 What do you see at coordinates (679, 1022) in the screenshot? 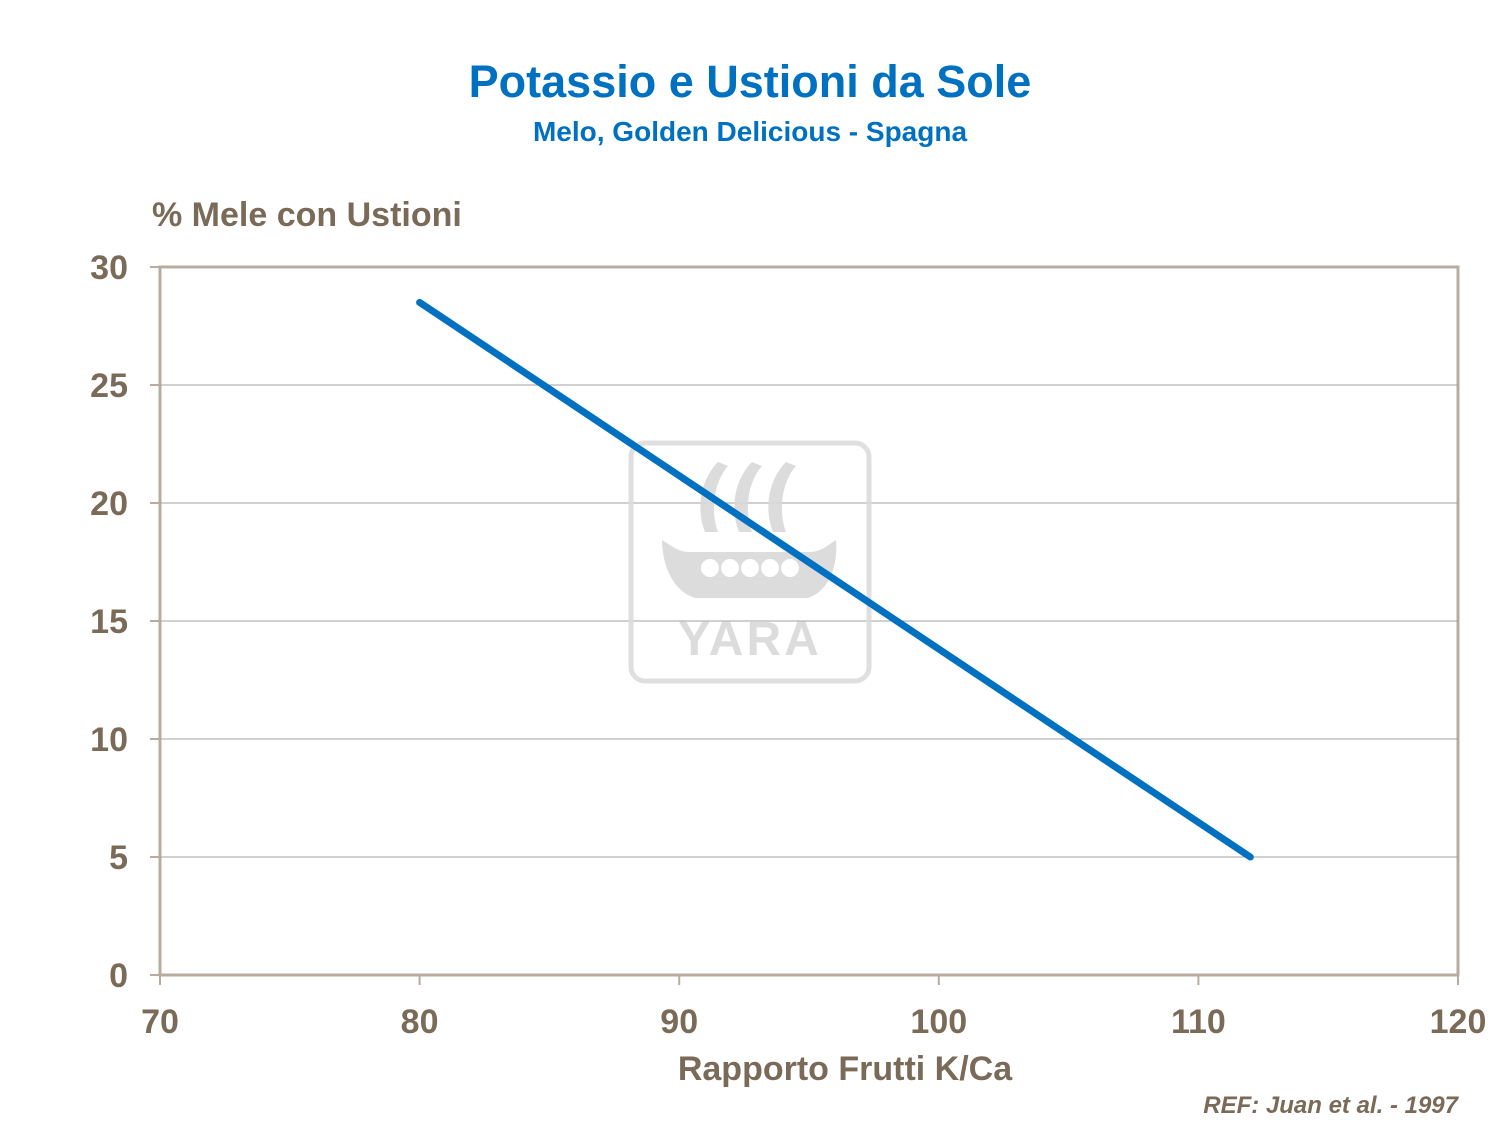
I see `x-tick-label: 90` at bounding box center [679, 1022].